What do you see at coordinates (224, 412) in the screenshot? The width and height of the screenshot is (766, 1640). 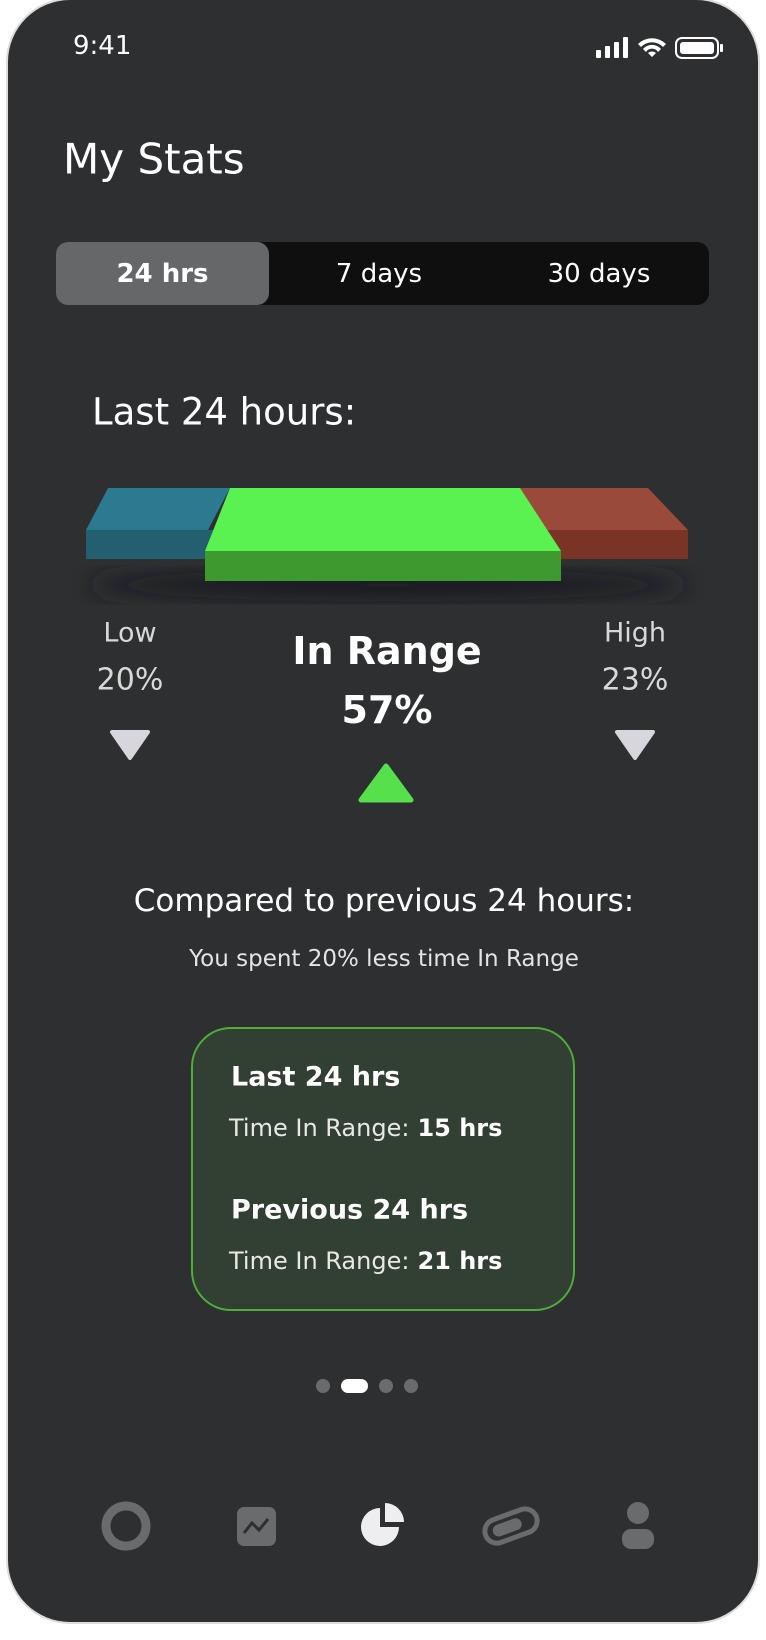 I see `summary-heading: Last 24 hours:` at bounding box center [224, 412].